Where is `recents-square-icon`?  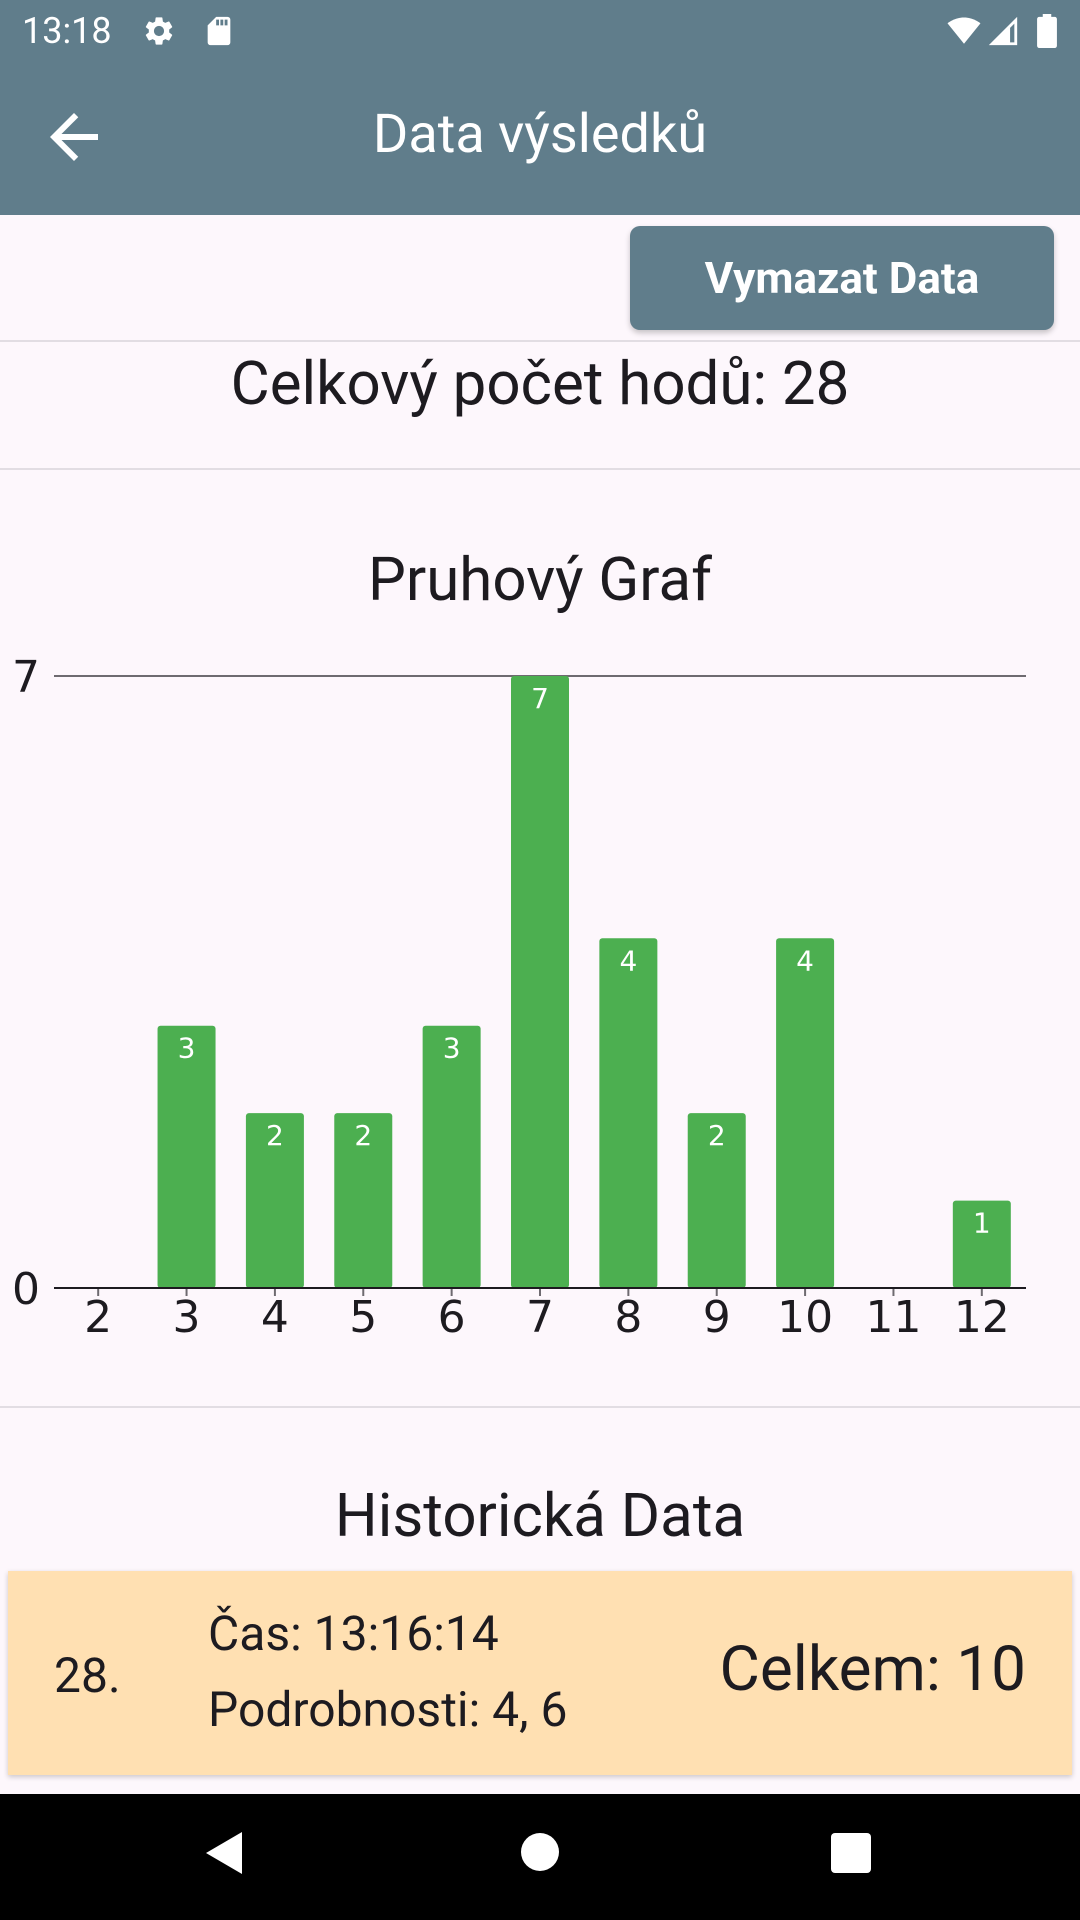 recents-square-icon is located at coordinates (851, 1853).